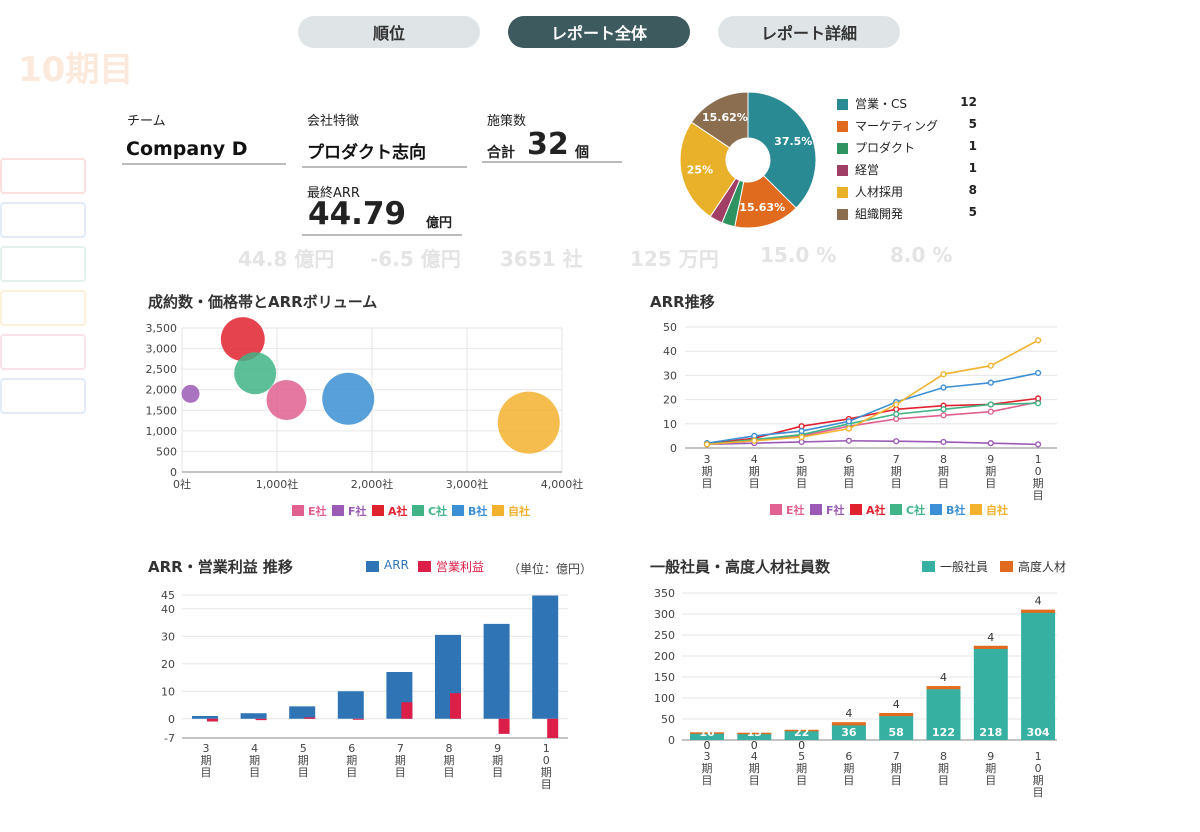 This screenshot has height=832, width=1200. I want to click on legend-count: 1, so click(972, 168).